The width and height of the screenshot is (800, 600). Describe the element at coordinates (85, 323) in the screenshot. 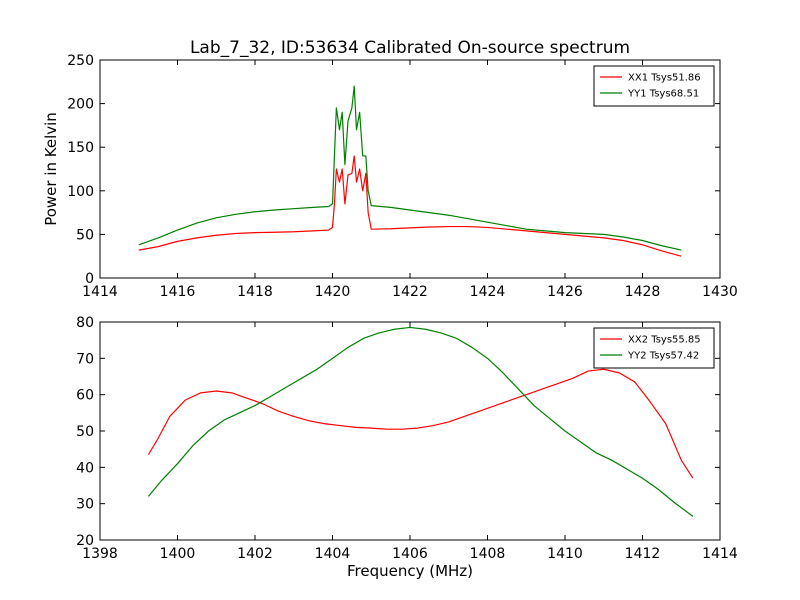

I see `y-tick-label: 80` at that location.